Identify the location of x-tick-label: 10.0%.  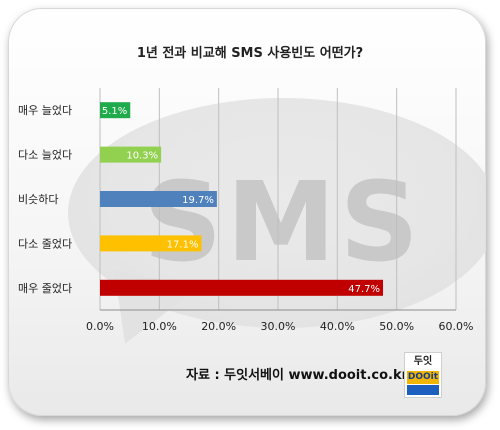
(159, 326).